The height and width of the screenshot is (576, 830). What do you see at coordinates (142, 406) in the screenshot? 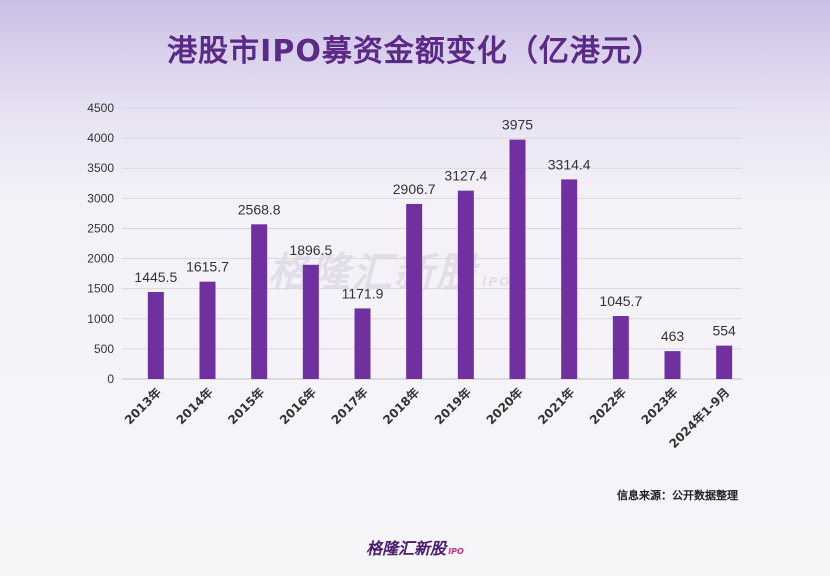
I see `x-tick-label: 2013年` at bounding box center [142, 406].